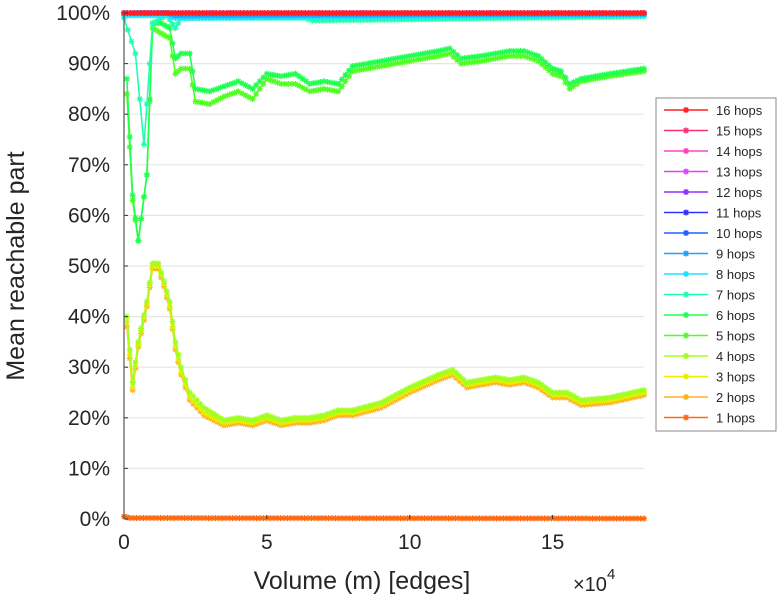  Describe the element at coordinates (736, 418) in the screenshot. I see `legend-label: 1 hops` at that location.